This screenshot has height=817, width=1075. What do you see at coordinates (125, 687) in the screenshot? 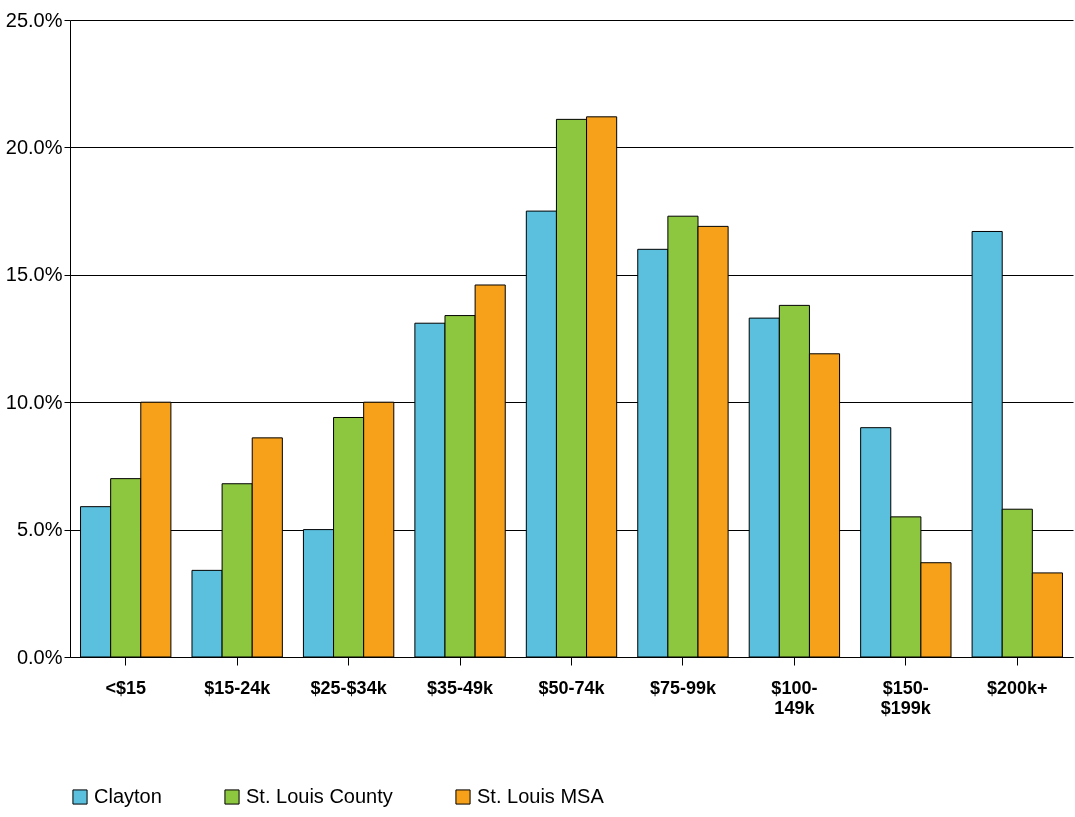
I see `x-tick-label: <$15` at bounding box center [125, 687].